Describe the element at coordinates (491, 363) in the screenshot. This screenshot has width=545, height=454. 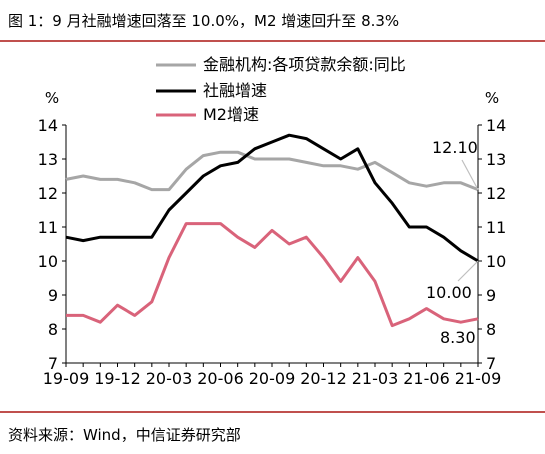
I see `y-tick-label-right: 7` at that location.